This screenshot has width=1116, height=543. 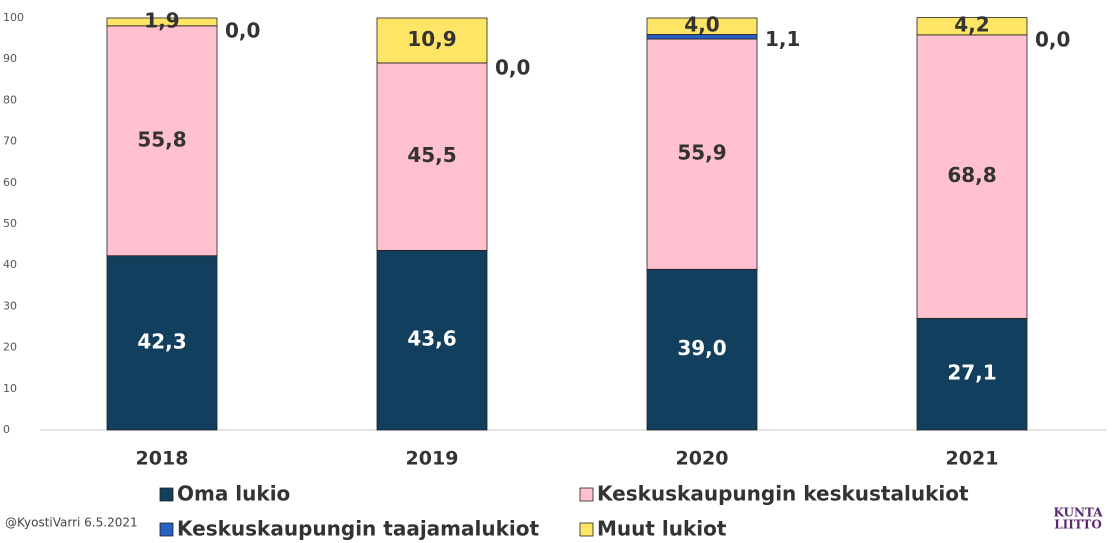 I want to click on x-tick-label: 2018, so click(x=162, y=459).